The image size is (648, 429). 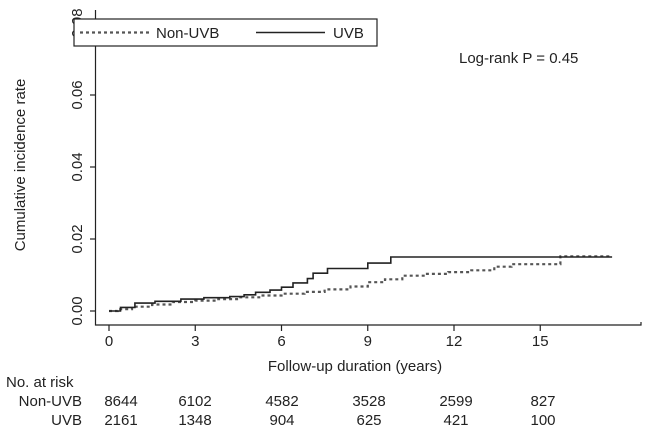 I want to click on legend-box, so click(x=225, y=32).